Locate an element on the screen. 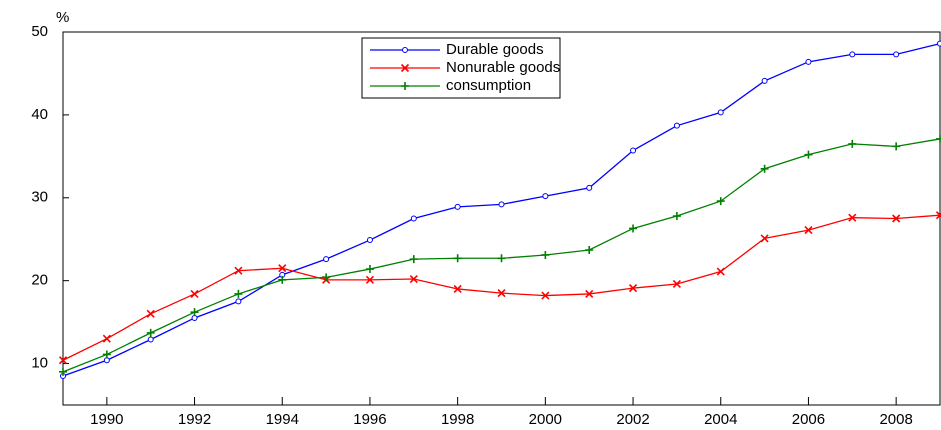  legend-label: Durable goods is located at coordinates (495, 49).